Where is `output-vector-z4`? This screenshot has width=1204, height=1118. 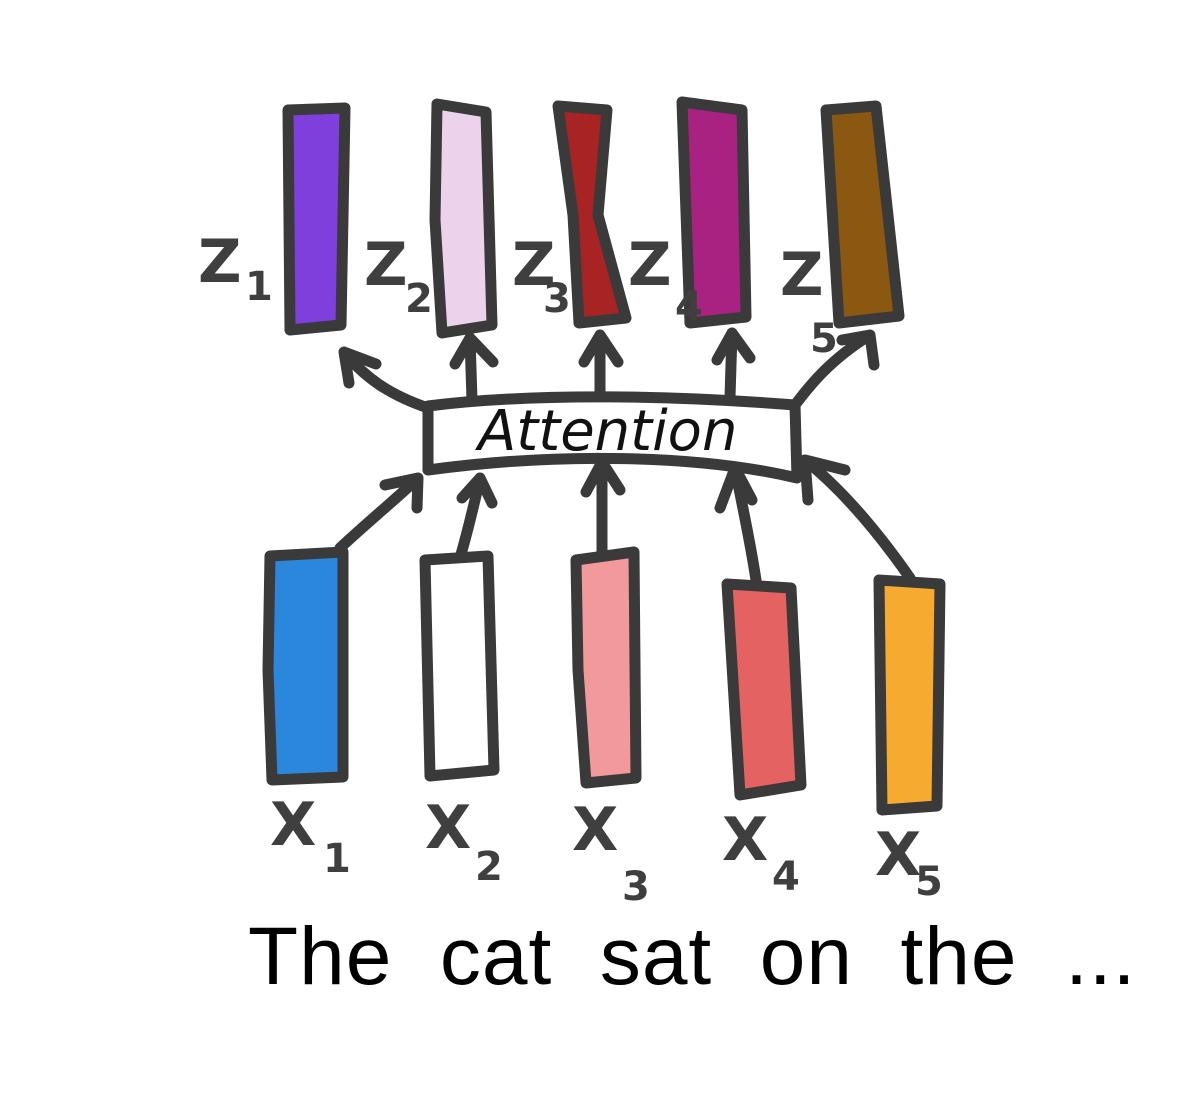
output-vector-z4 is located at coordinates (714, 212).